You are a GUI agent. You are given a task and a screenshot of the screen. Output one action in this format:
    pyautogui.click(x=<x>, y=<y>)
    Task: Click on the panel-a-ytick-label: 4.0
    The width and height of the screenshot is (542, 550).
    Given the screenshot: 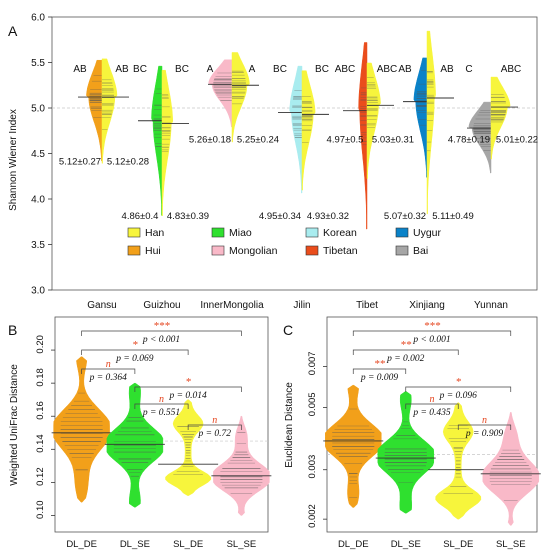 What is the action you would take?
    pyautogui.click(x=38, y=200)
    